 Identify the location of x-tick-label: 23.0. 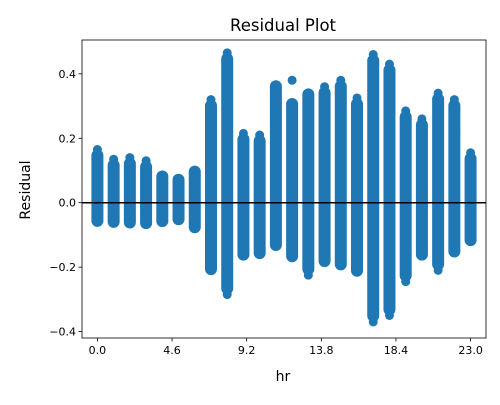
(470, 350).